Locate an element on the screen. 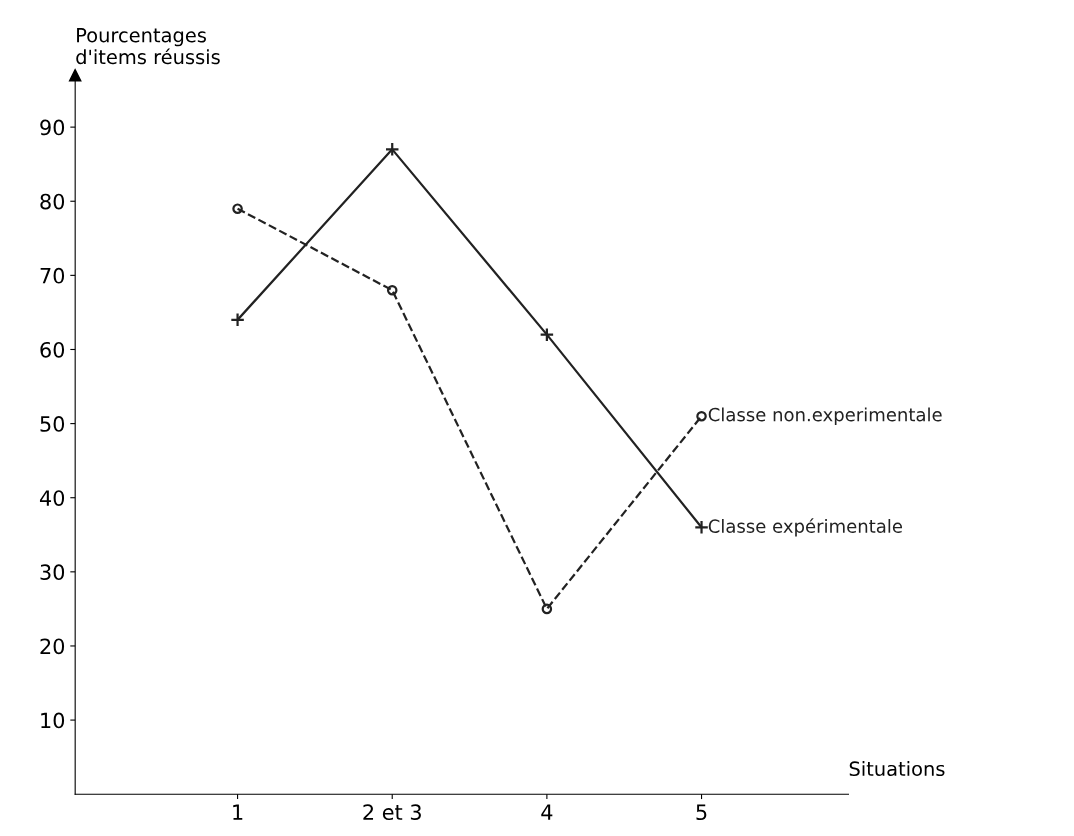 The height and width of the screenshot is (836, 1074). y-tick-label: 10 is located at coordinates (53, 720).